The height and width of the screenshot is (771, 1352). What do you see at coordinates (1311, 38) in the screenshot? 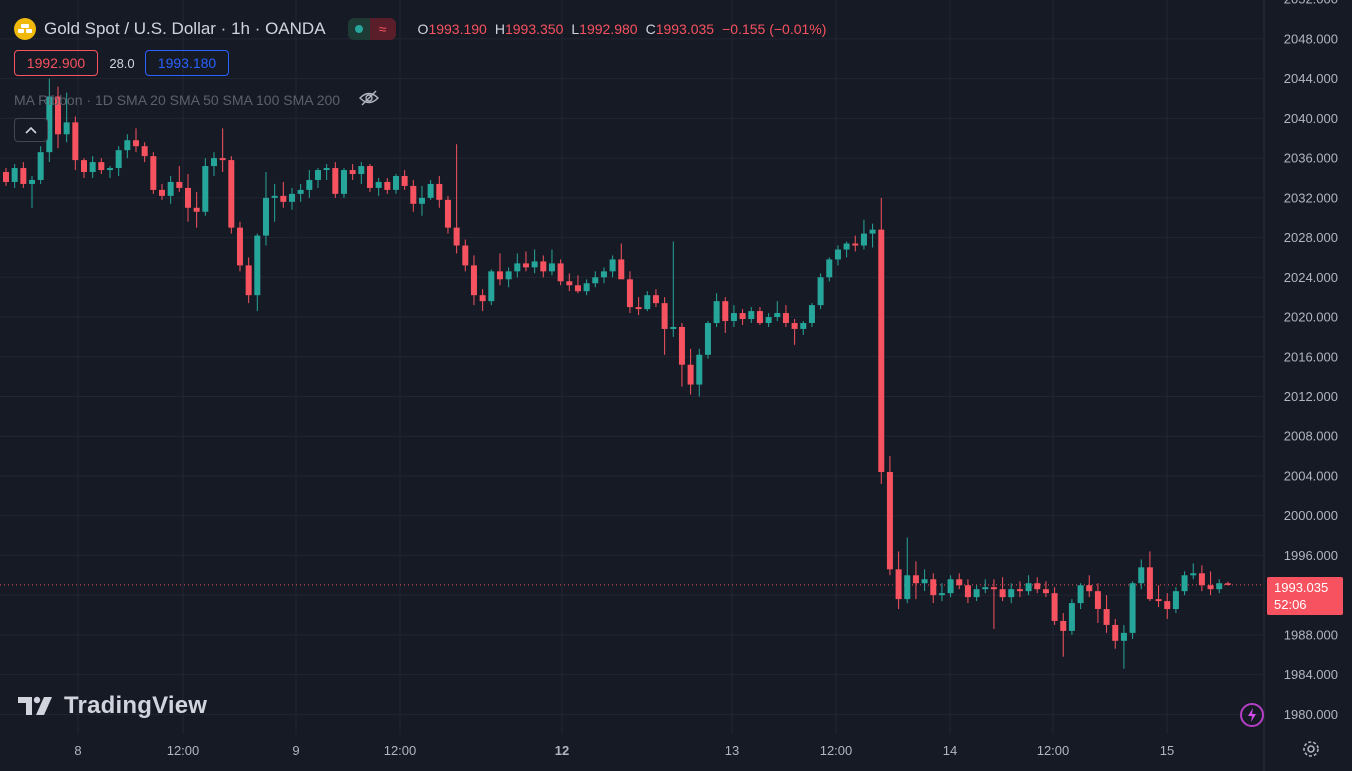
I see `price-tick-label: 2048.000` at bounding box center [1311, 38].